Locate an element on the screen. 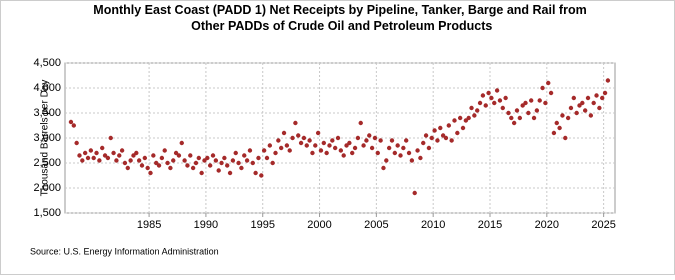 Image resolution: width=675 pixels, height=280 pixels. x-tick-label: 2005 is located at coordinates (376, 225).